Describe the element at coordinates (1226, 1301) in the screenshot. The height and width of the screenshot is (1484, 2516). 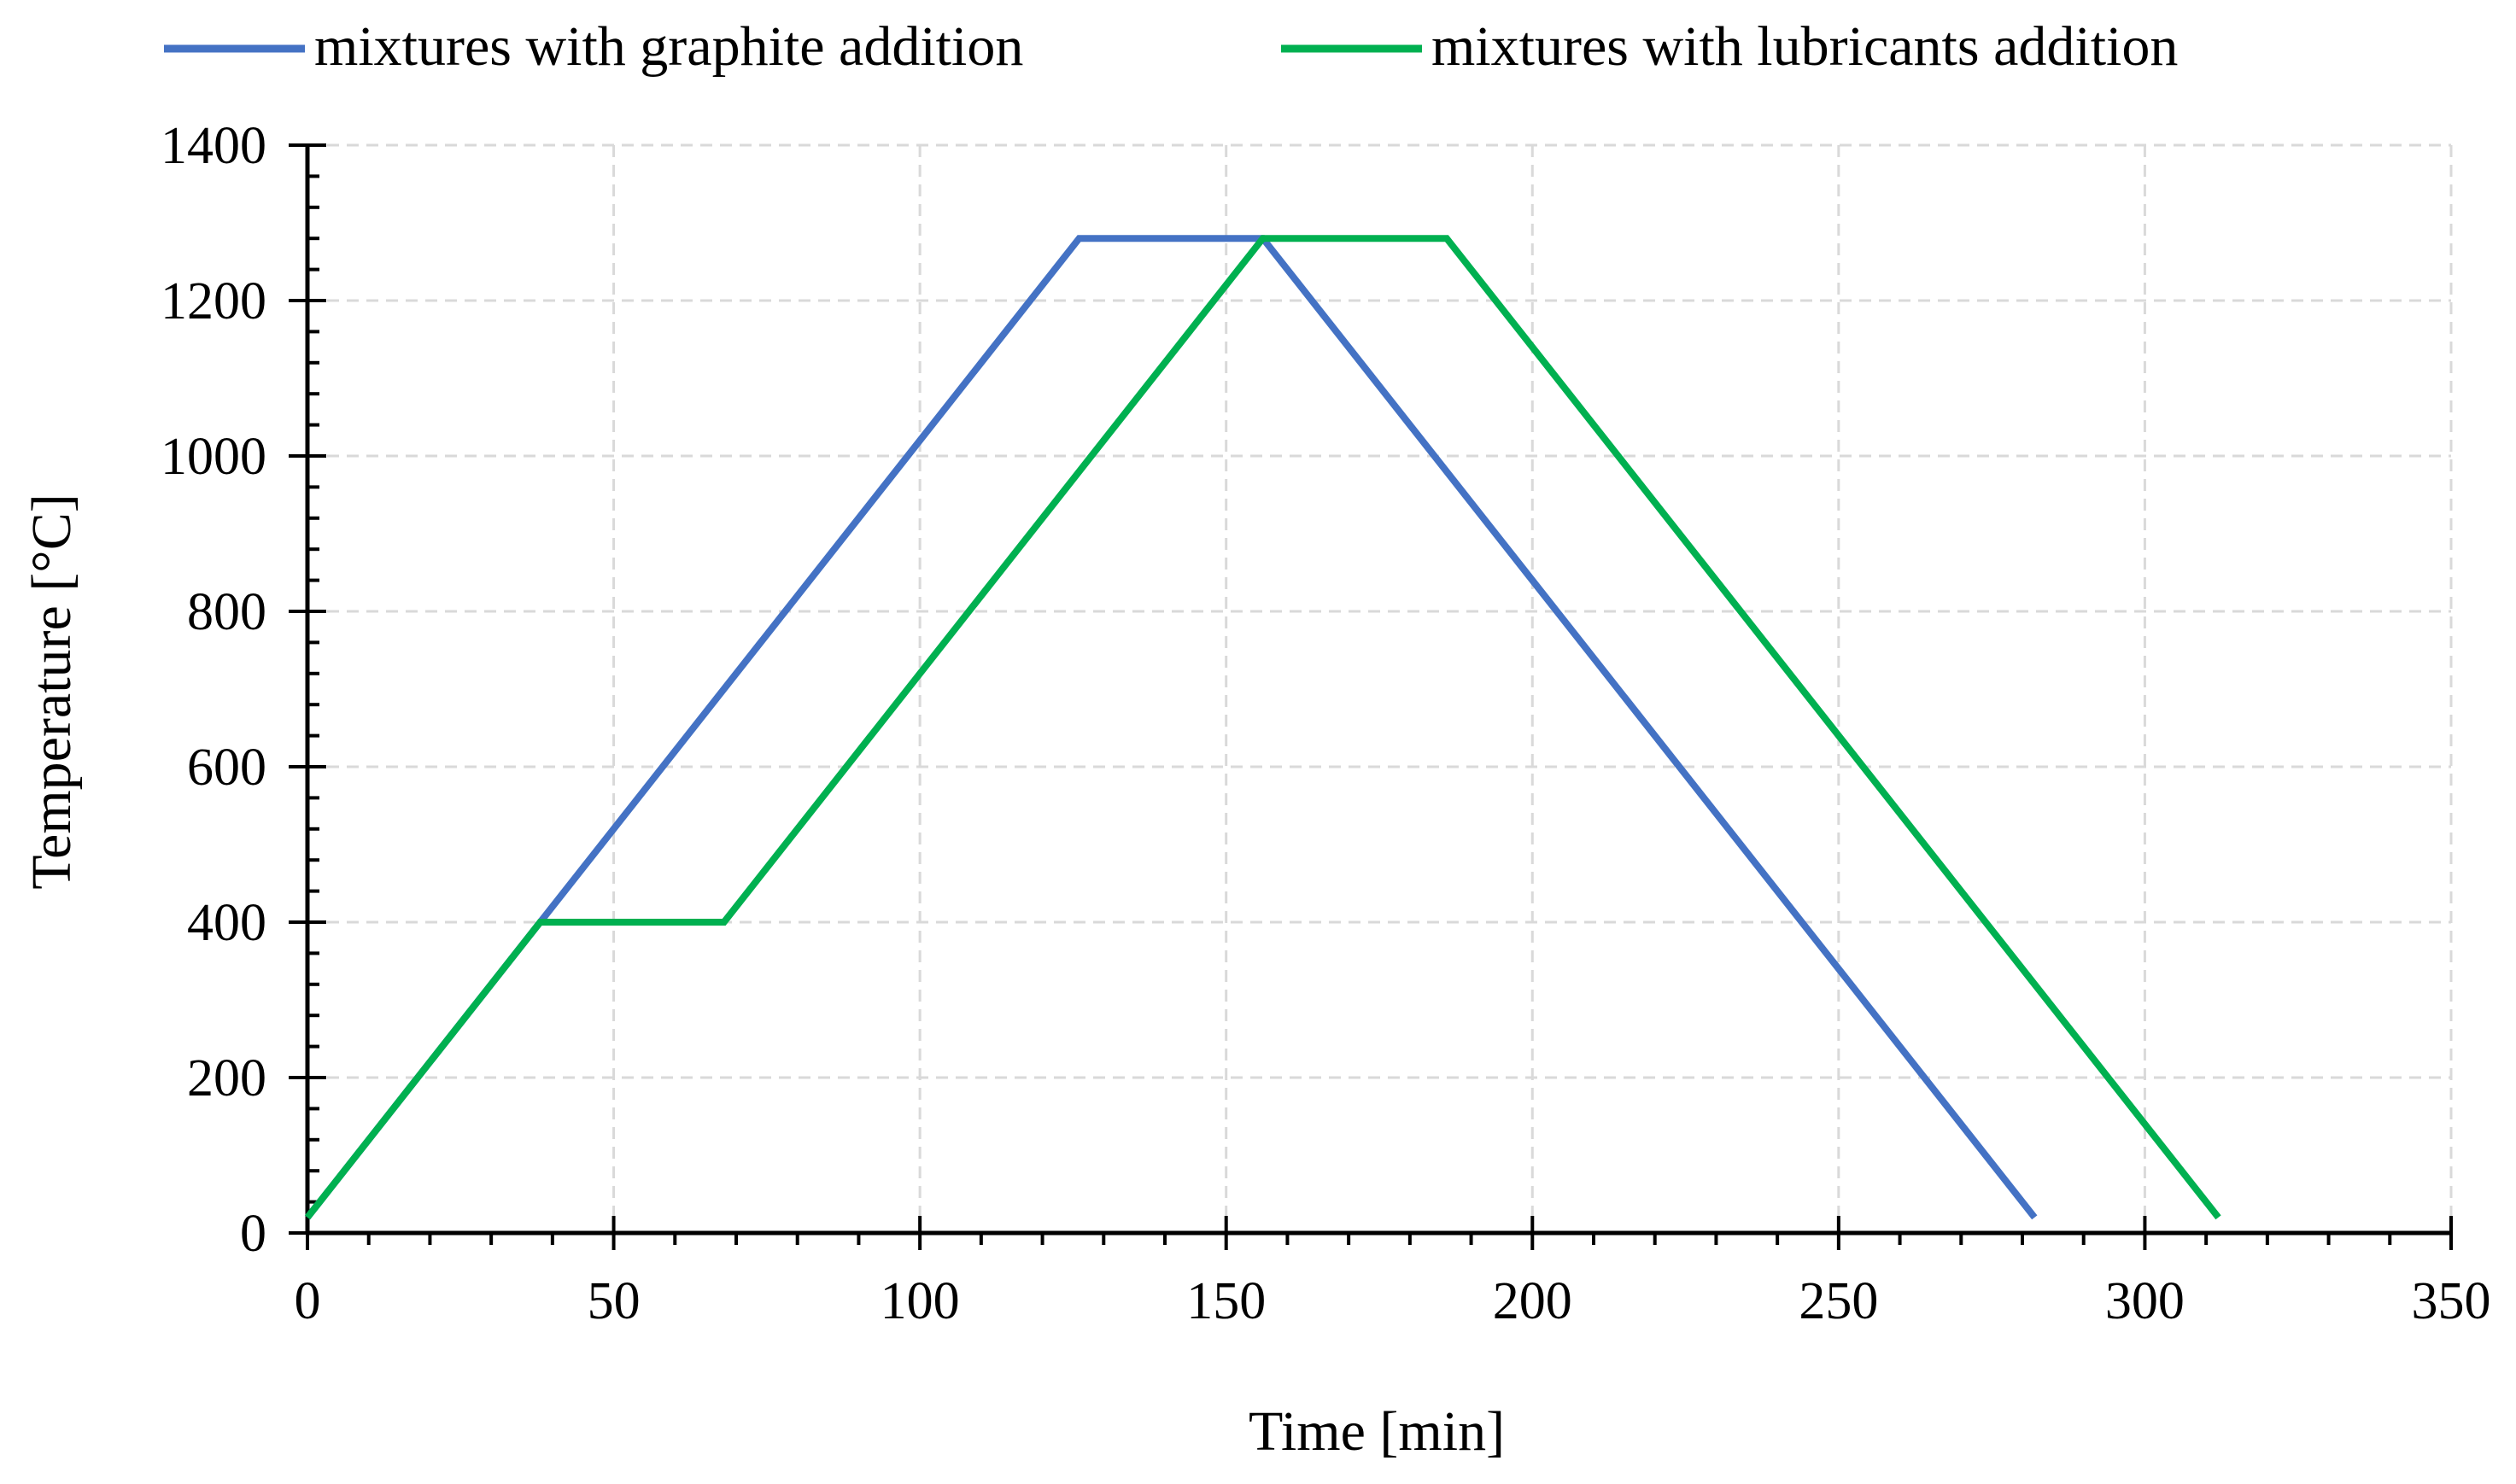
I see `x-tick-label: 150` at that location.